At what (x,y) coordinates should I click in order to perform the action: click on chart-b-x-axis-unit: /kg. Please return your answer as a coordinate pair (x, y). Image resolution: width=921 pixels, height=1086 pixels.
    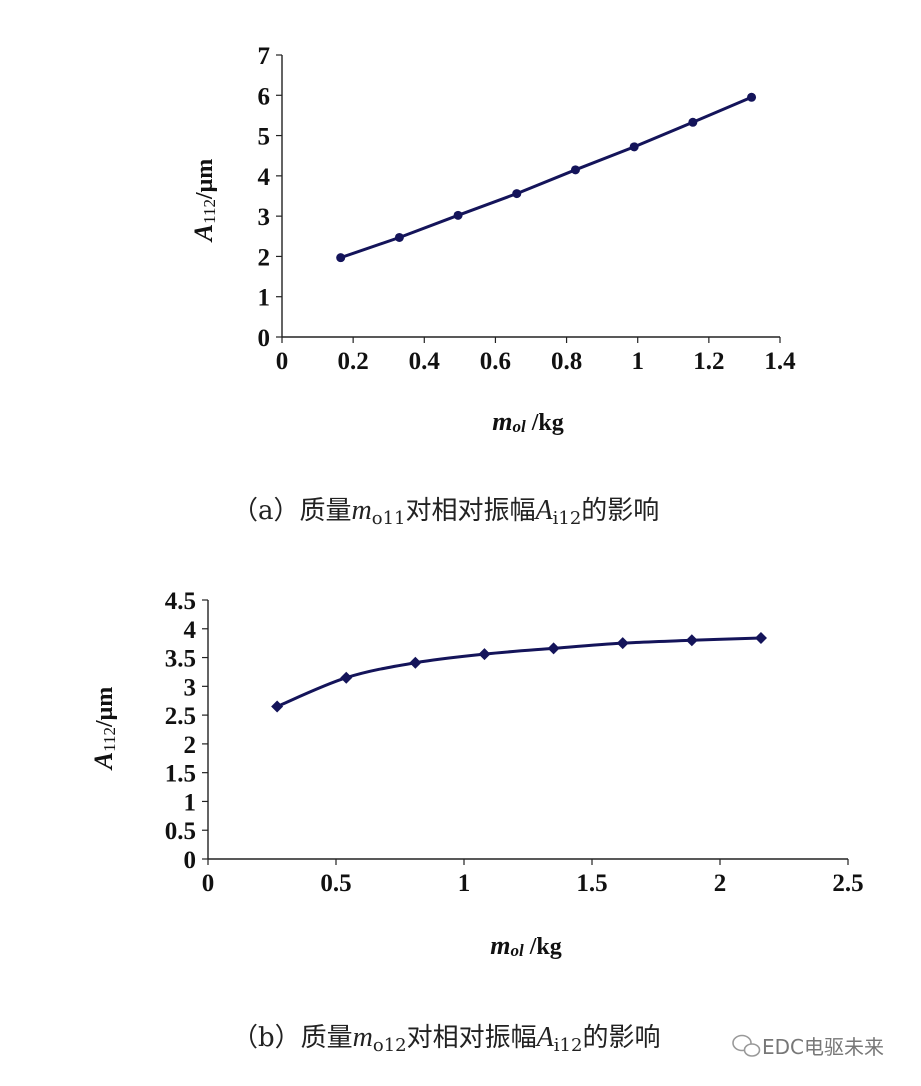
    Looking at the image, I should click on (543, 947).